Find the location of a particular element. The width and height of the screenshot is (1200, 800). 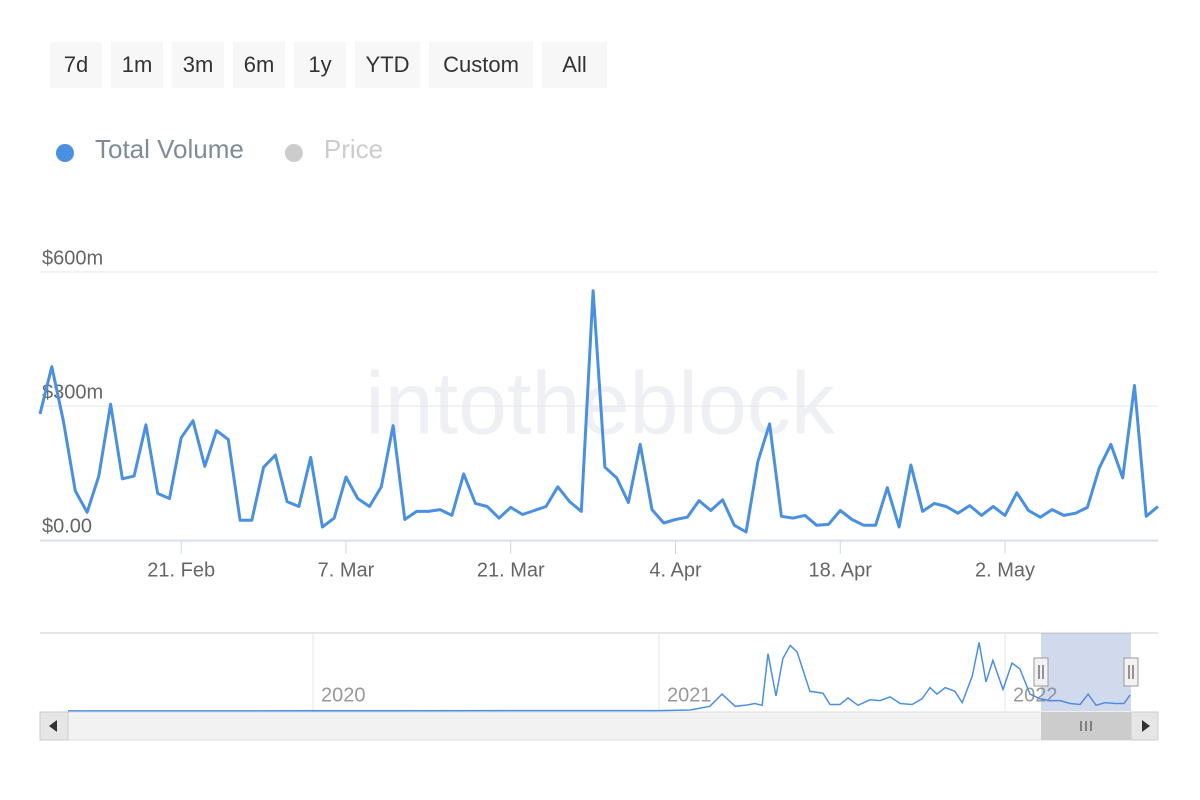

x-tick-label: 21. Feb is located at coordinates (181, 570).